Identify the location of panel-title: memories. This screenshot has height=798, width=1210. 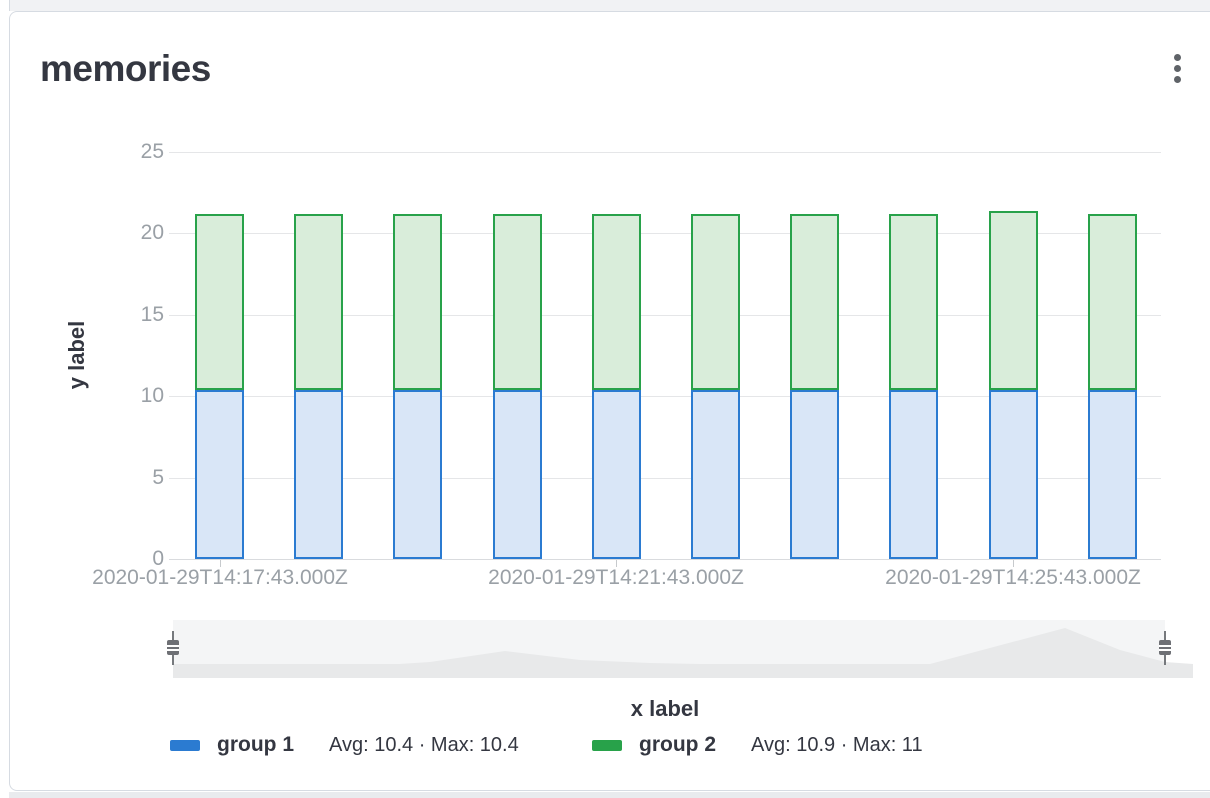
(125, 68).